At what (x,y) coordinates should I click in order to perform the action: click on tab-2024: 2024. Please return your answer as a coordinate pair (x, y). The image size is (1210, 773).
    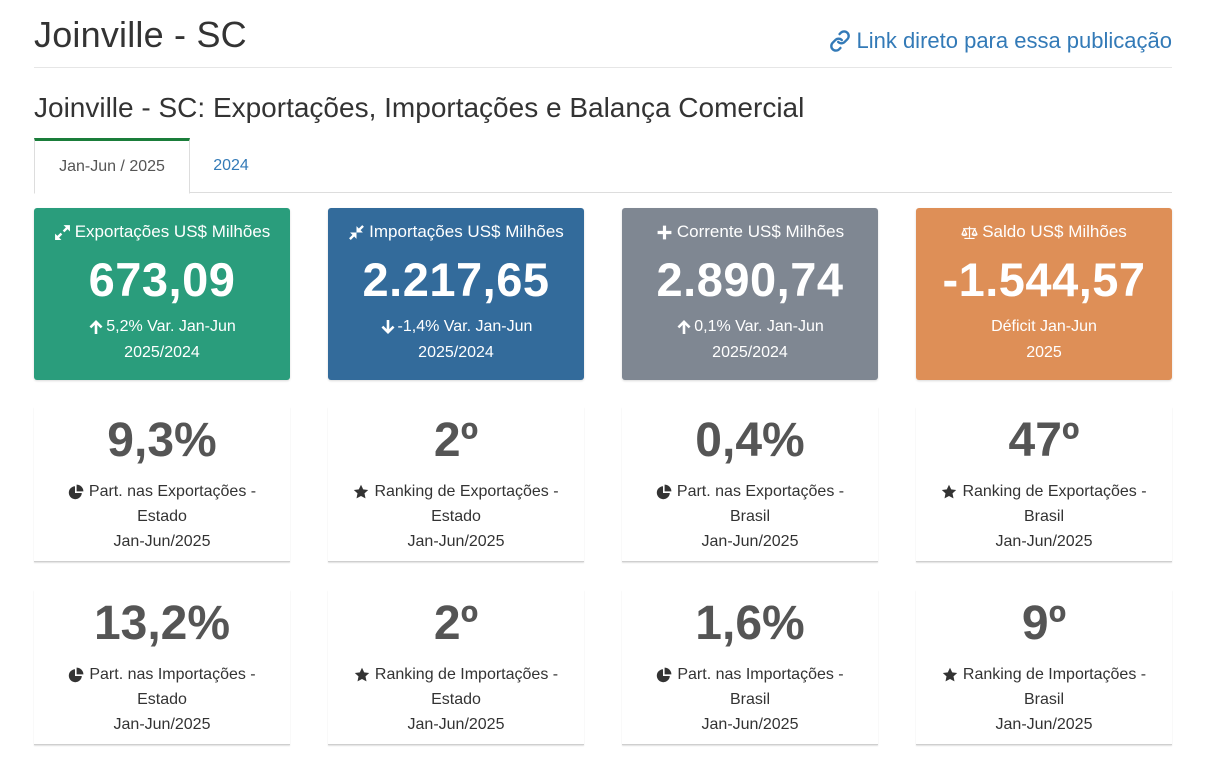
    Looking at the image, I should click on (231, 165).